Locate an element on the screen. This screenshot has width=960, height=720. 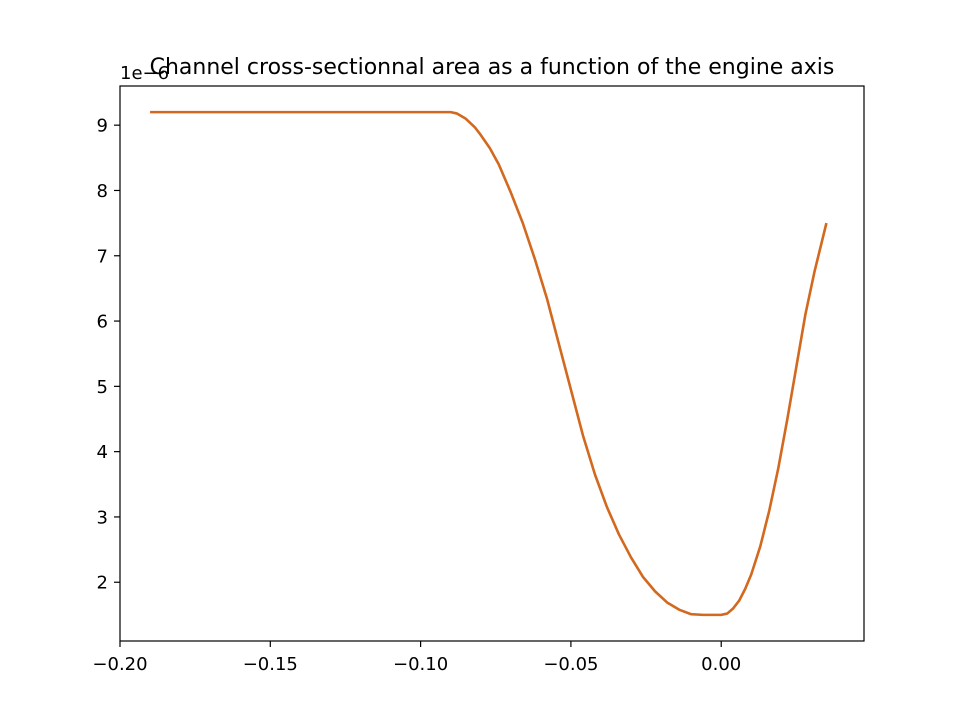
x-axis: −0.20 −0.15 −0.10 −0.05 0.00 is located at coordinates (416, 658).